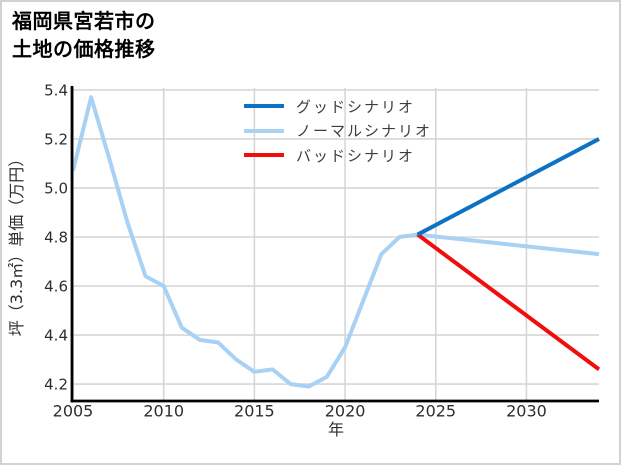 The height and width of the screenshot is (465, 621). I want to click on series-line-bad-scenario, so click(508, 301).